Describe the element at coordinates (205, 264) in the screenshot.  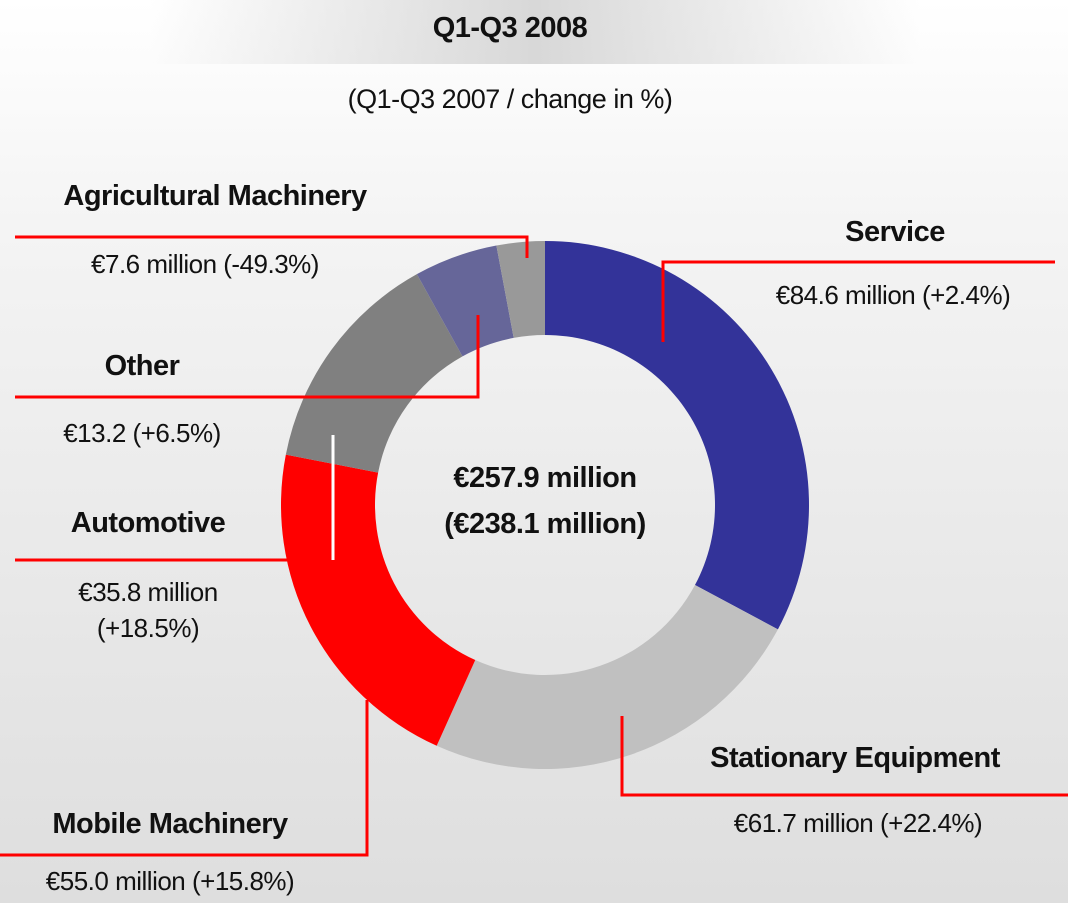
I see `value-label: €7.6 million (-49.3%)` at that location.